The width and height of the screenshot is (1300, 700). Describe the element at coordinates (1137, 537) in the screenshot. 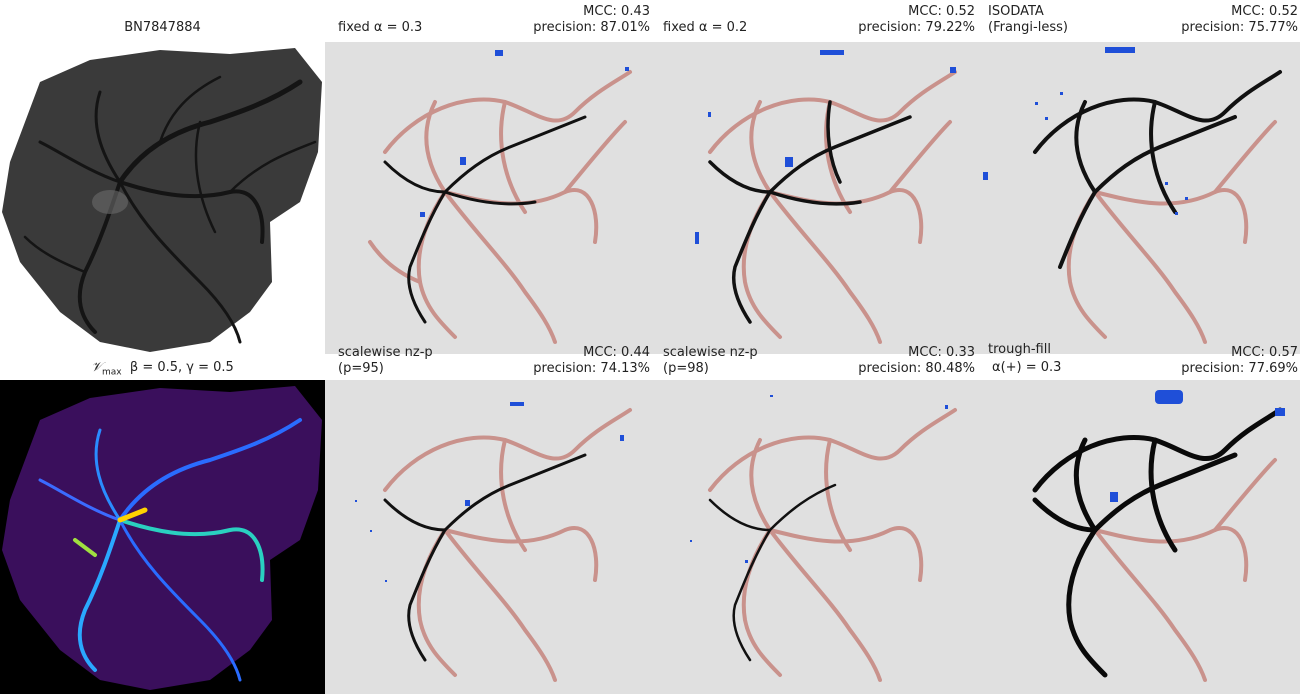

I see `panel-trough-fill-image` at that location.